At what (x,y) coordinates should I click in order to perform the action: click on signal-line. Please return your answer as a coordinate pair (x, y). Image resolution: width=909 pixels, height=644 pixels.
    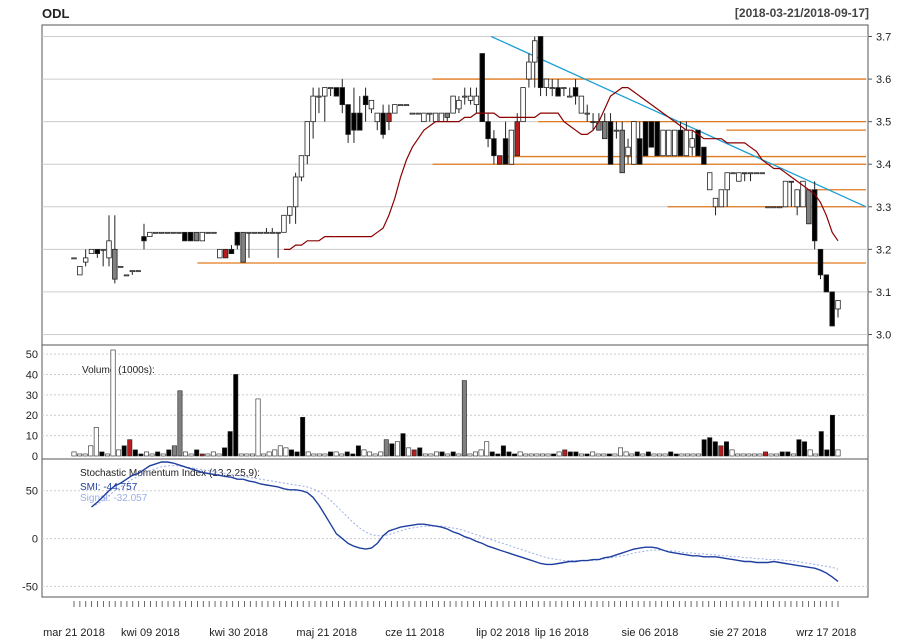
    Looking at the image, I should click on (465, 517).